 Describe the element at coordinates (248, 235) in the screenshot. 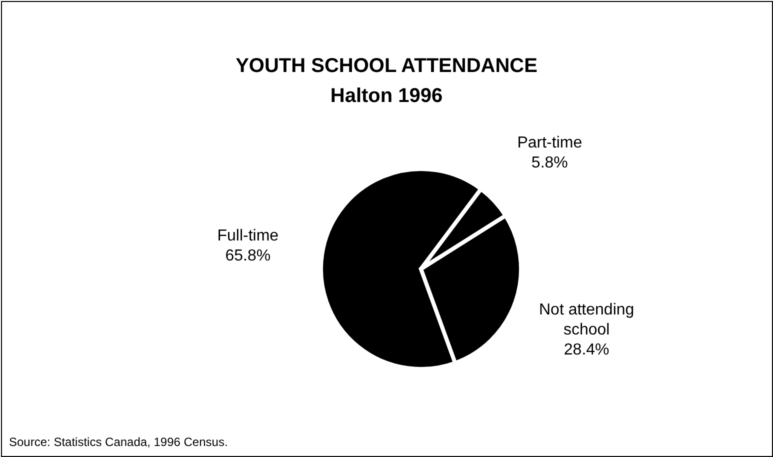

I see `slice-label: Full-time` at that location.